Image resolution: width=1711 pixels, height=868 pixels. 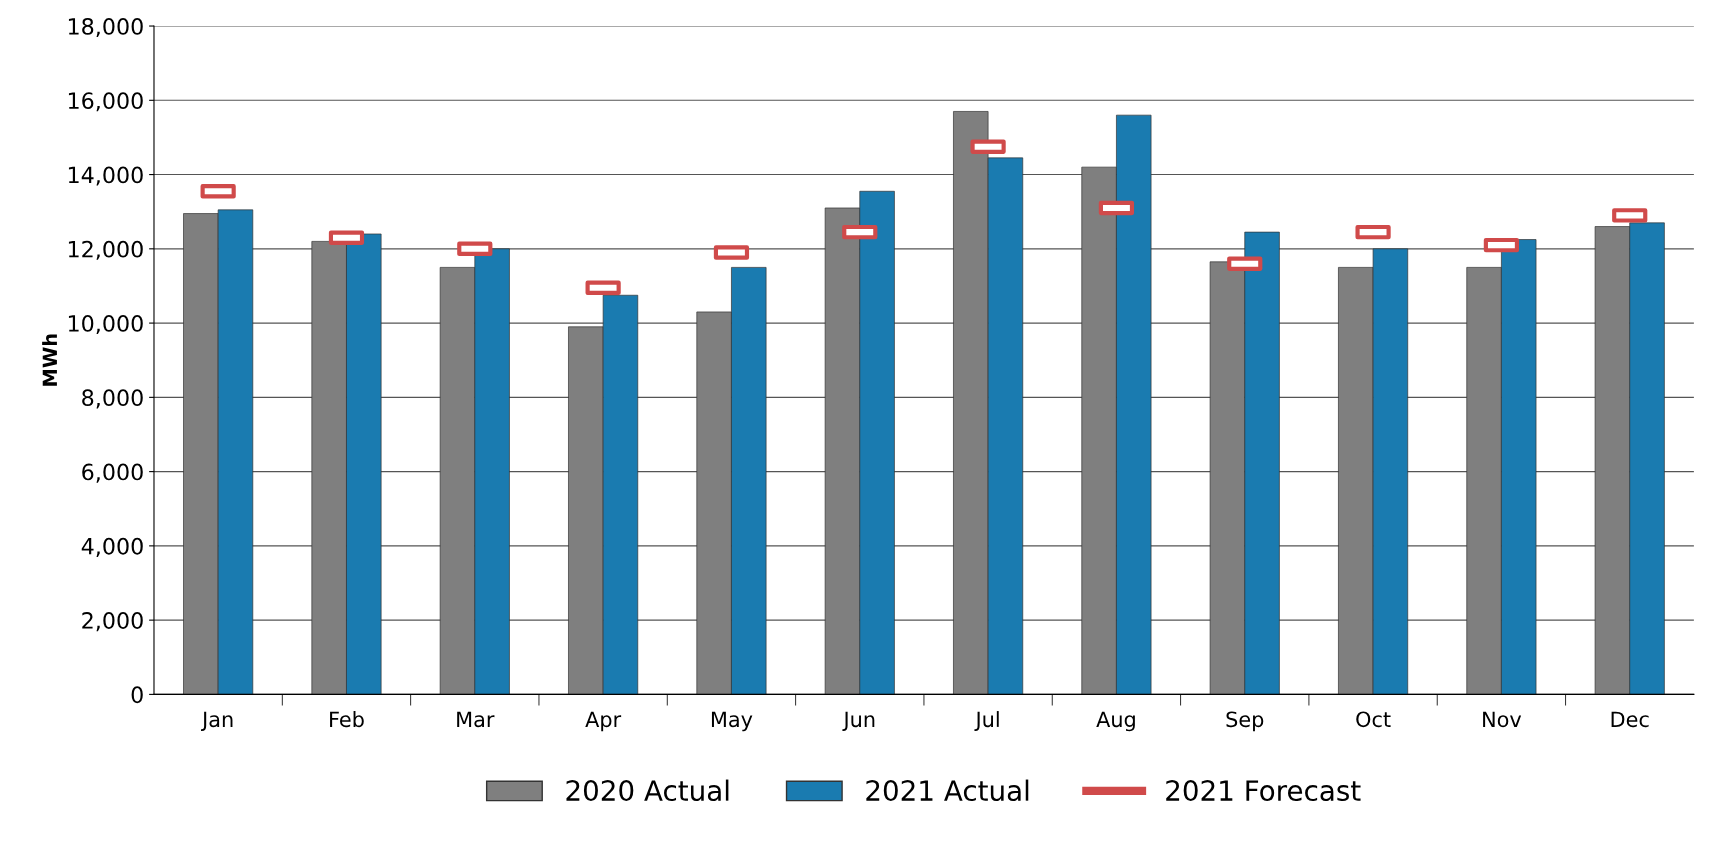 I want to click on y-tick-label: 12,000, so click(x=105, y=250).